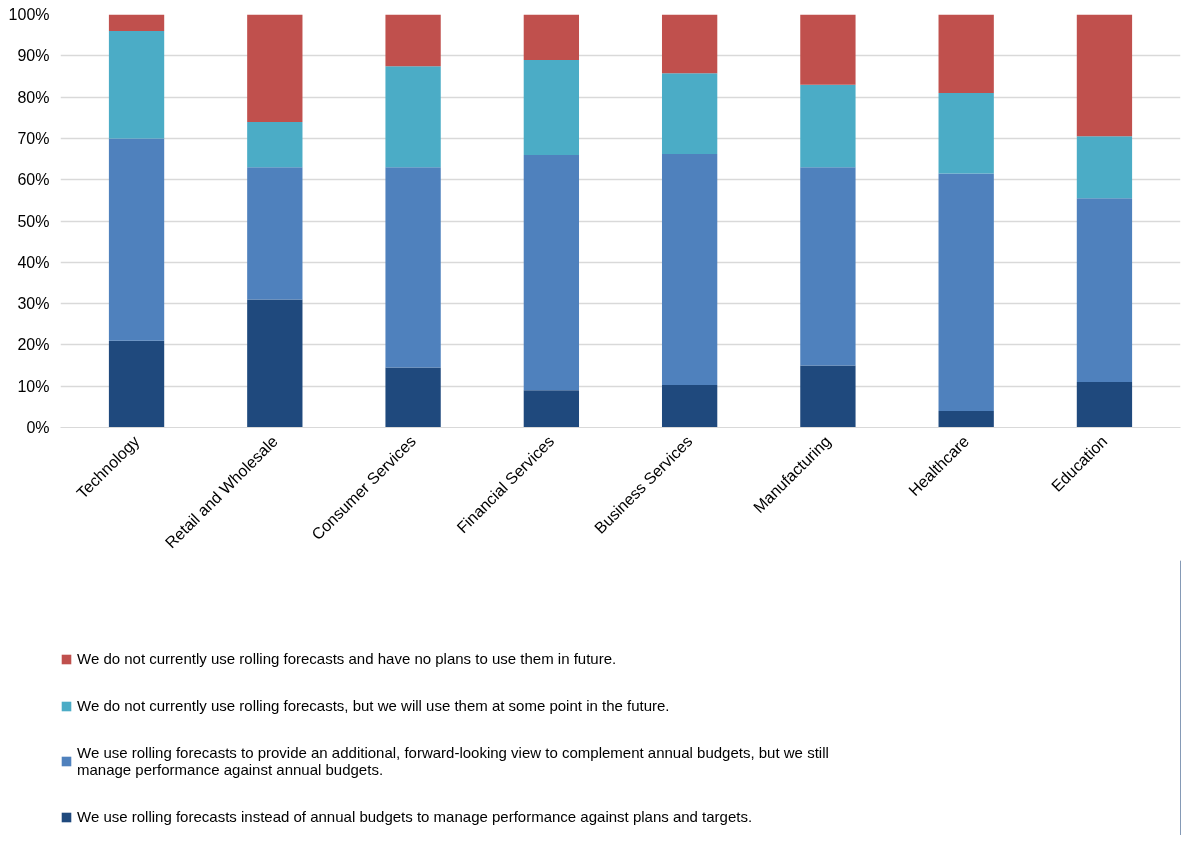 The image size is (1202, 842). What do you see at coordinates (33, 138) in the screenshot?
I see `y-tick-label: 70%` at bounding box center [33, 138].